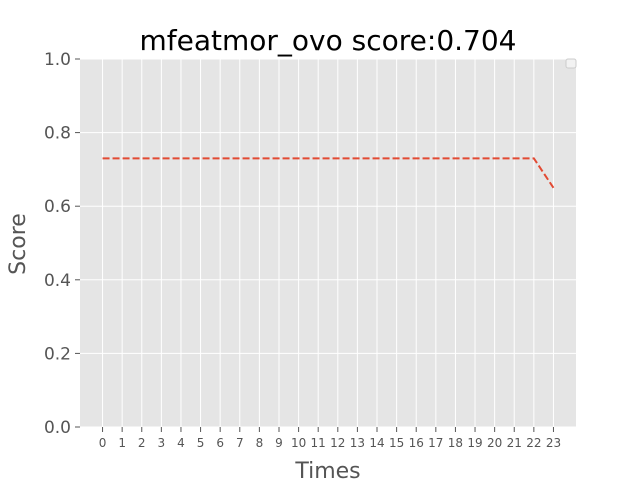 The width and height of the screenshot is (640, 480). I want to click on x-tick-label: 23, so click(553, 443).